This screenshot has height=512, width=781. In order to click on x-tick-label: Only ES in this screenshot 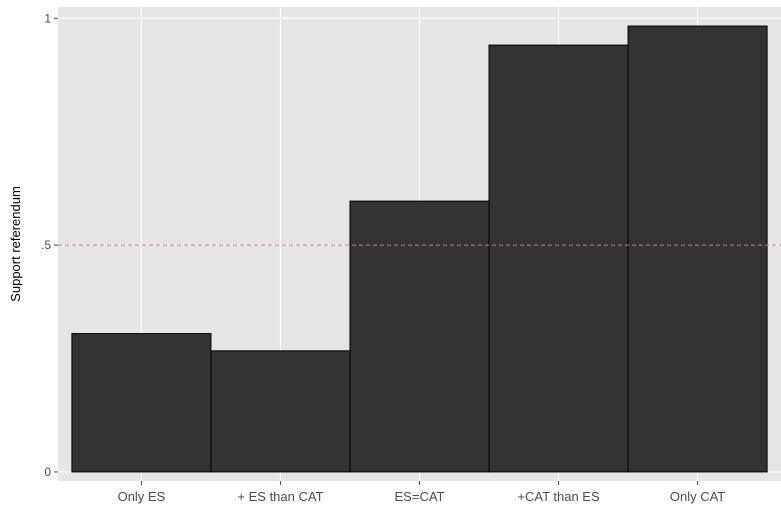, I will do `click(142, 496)`.